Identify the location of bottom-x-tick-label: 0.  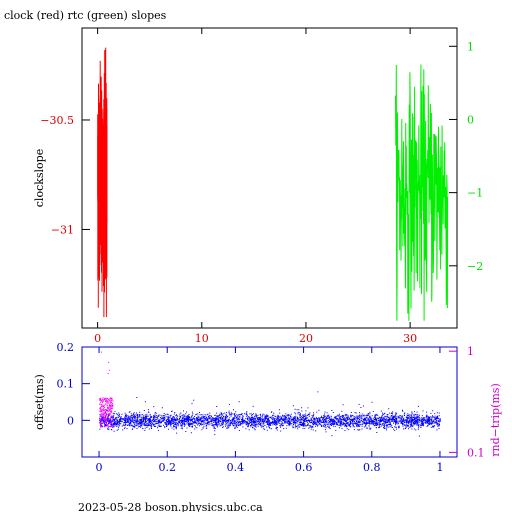
(99, 467).